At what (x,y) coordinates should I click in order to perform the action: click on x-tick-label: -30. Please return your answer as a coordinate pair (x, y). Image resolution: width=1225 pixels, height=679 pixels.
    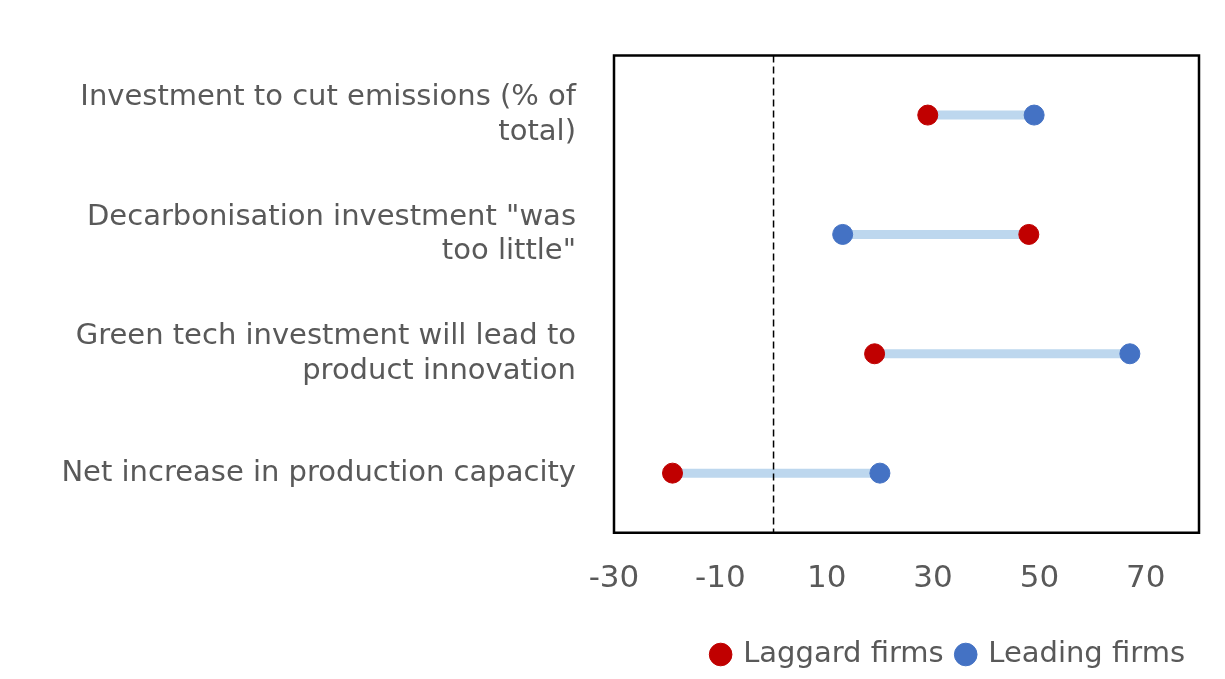
    Looking at the image, I should click on (614, 576).